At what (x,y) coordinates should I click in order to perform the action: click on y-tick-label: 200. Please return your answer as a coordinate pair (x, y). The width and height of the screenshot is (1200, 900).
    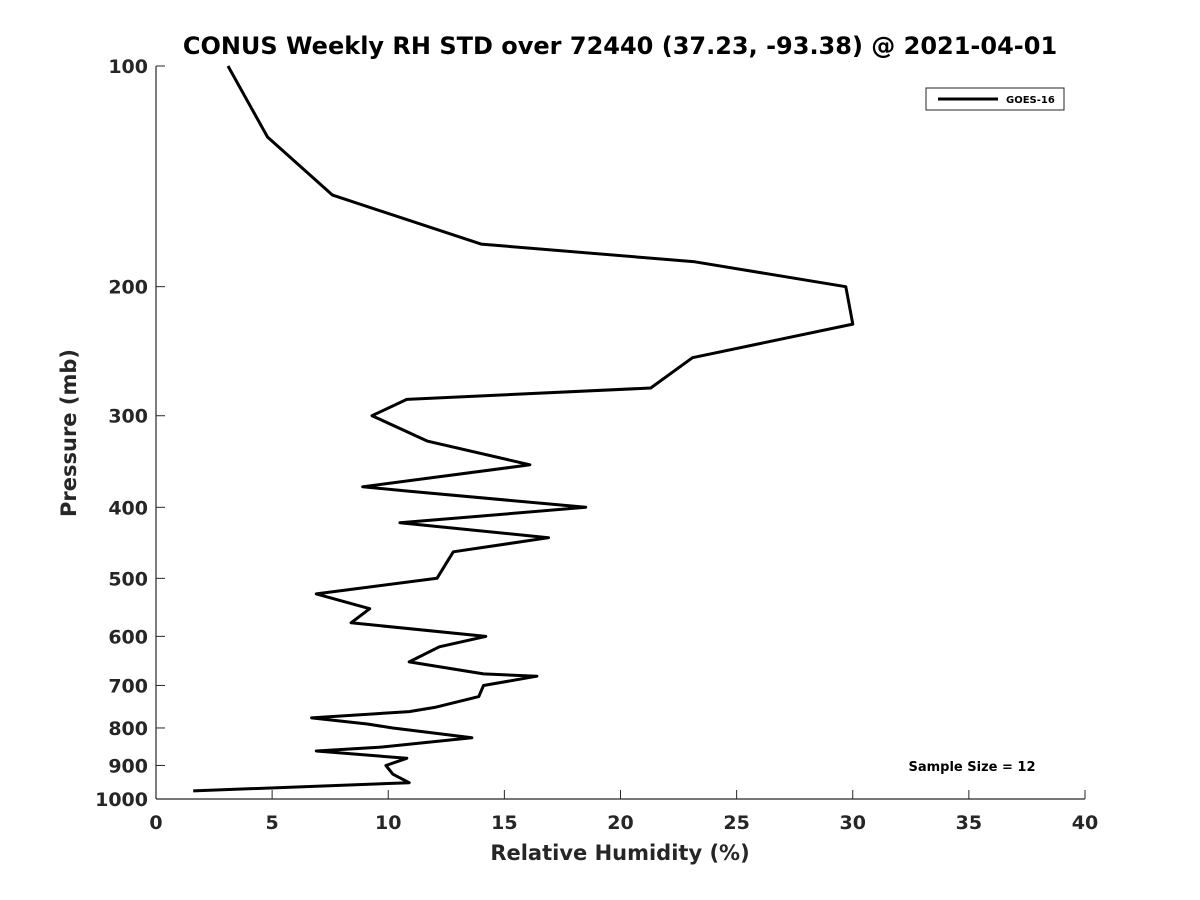
    Looking at the image, I should click on (128, 288).